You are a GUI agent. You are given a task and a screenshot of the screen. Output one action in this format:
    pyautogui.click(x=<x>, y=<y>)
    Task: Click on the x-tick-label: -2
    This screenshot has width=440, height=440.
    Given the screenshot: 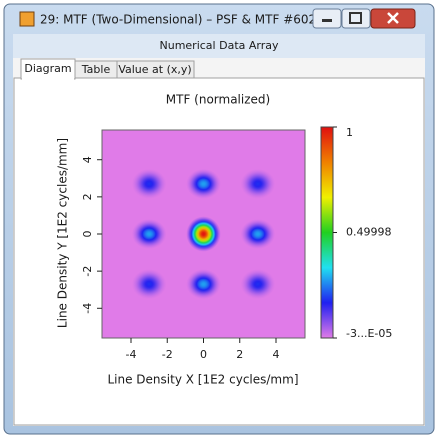 What is the action you would take?
    pyautogui.click(x=167, y=354)
    